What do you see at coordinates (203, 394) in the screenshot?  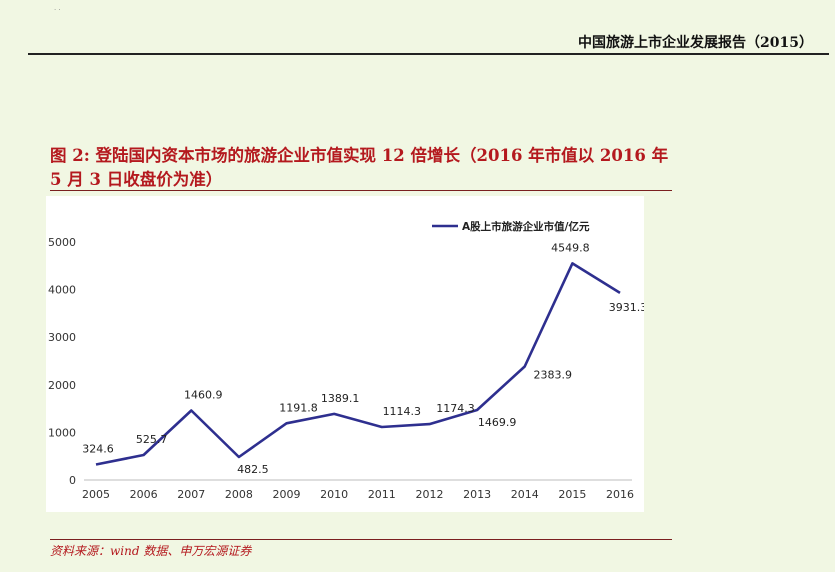 I see `data-label: 1460.9` at bounding box center [203, 394].